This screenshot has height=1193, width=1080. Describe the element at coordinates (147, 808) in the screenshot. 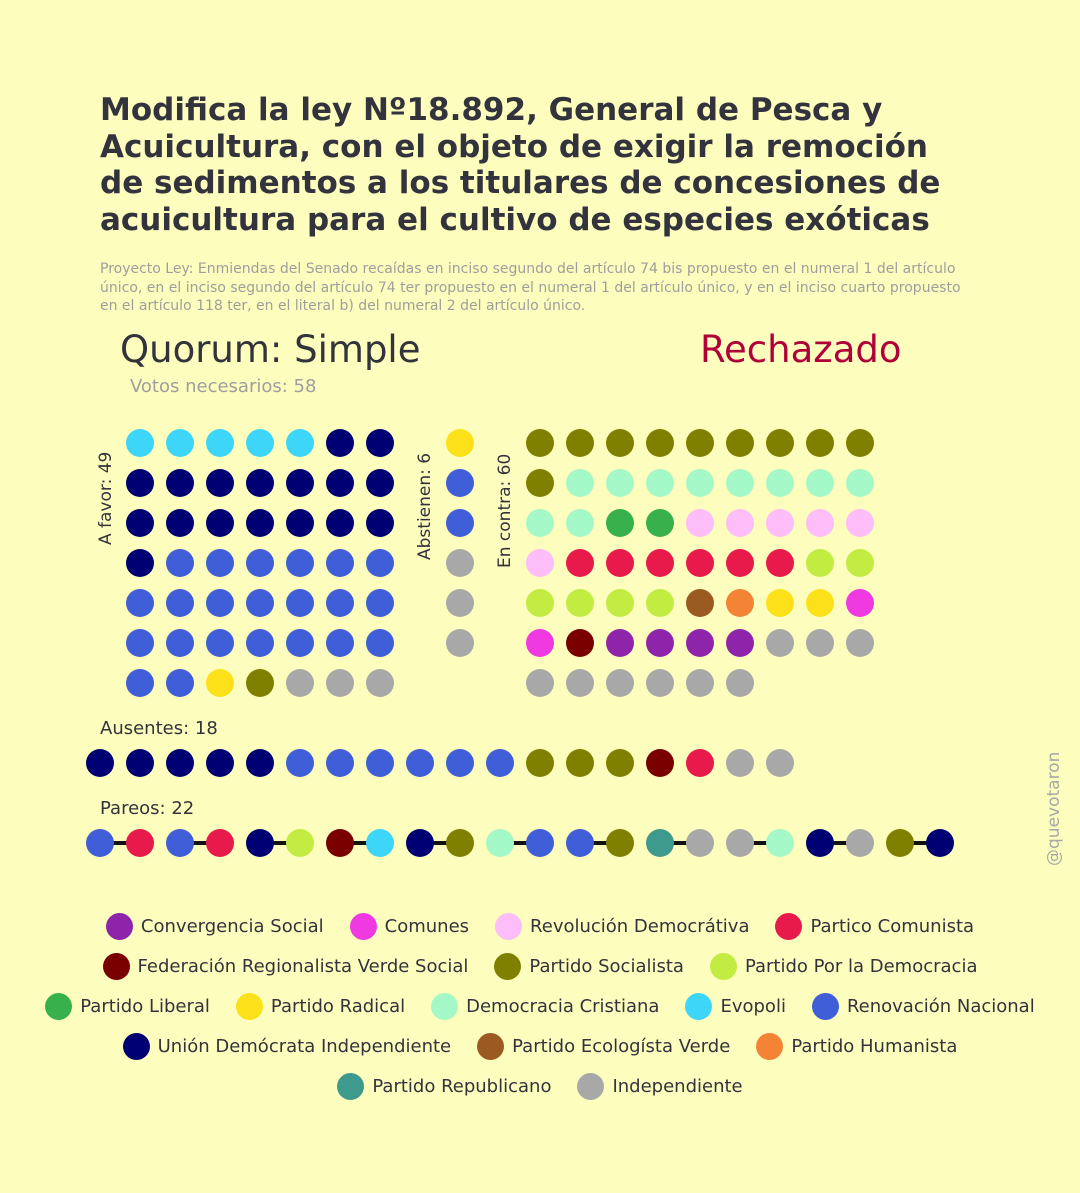

I see `paired-label: Pareos: 22` at that location.